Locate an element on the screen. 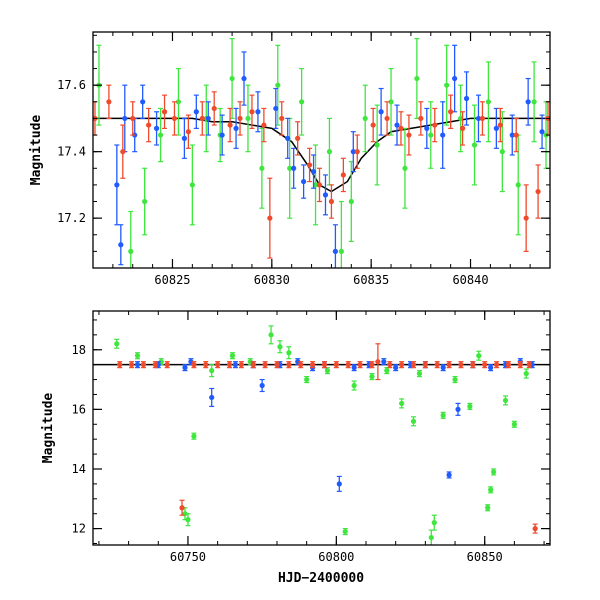  bottom-x-axis-label: HJD−2400000 is located at coordinates (321, 578).